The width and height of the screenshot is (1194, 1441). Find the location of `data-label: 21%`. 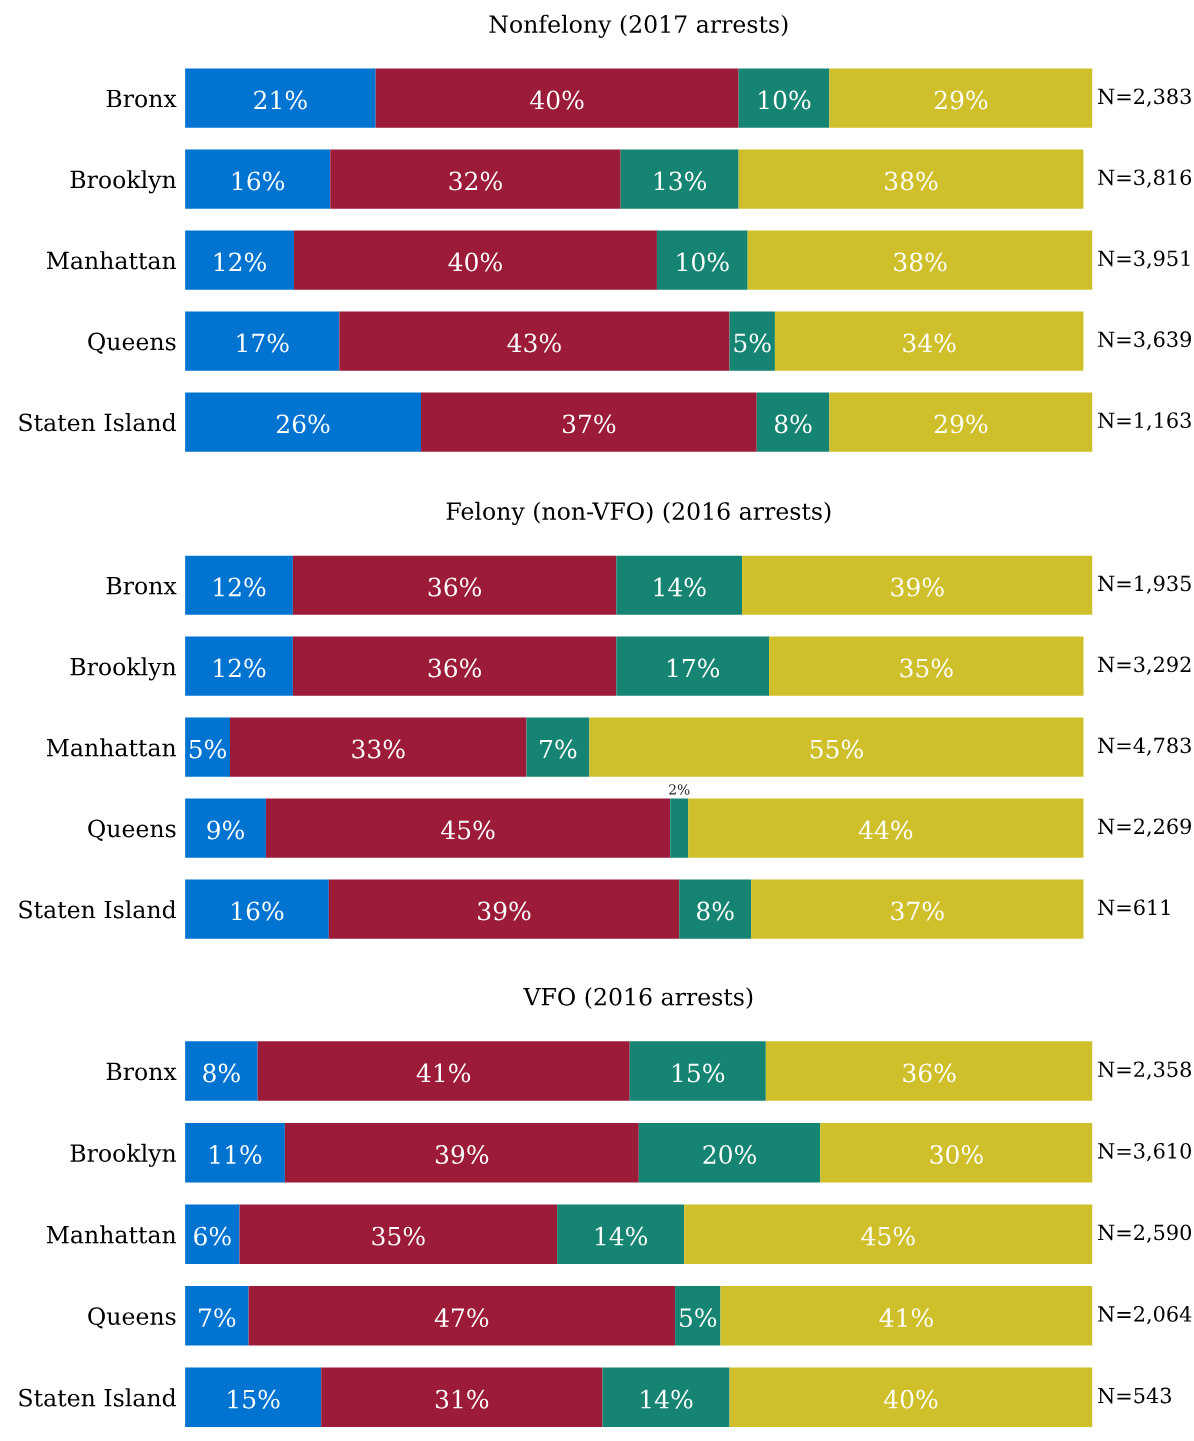

data-label: 21% is located at coordinates (280, 100).